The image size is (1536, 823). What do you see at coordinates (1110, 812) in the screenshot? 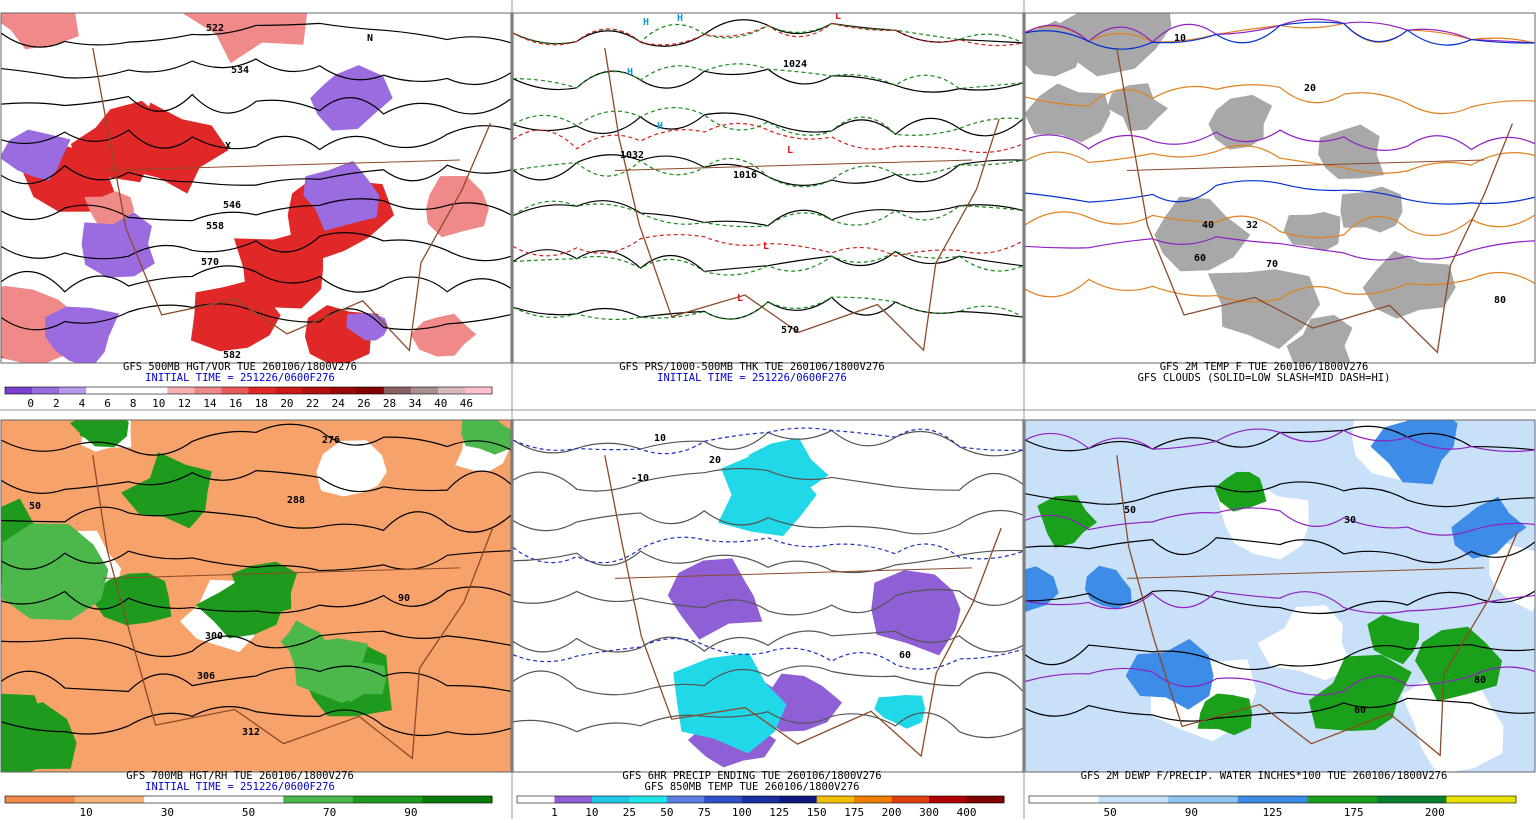
I see `colorbar-label: 50` at bounding box center [1110, 812].